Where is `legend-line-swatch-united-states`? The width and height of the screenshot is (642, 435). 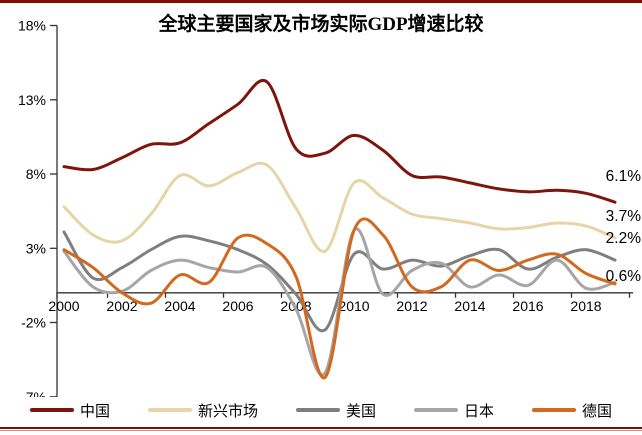 legend-line-swatch-united-states is located at coordinates (317, 410).